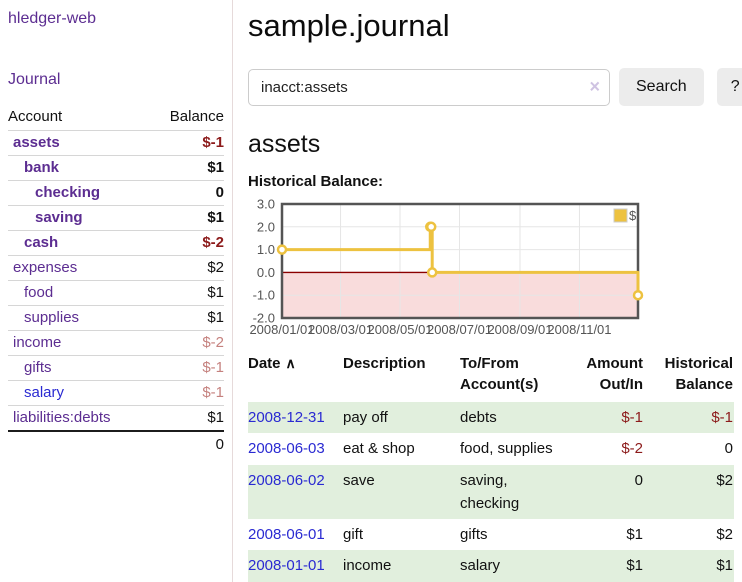  Describe the element at coordinates (37, 342) in the screenshot. I see `sidebar-account-link: income` at that location.